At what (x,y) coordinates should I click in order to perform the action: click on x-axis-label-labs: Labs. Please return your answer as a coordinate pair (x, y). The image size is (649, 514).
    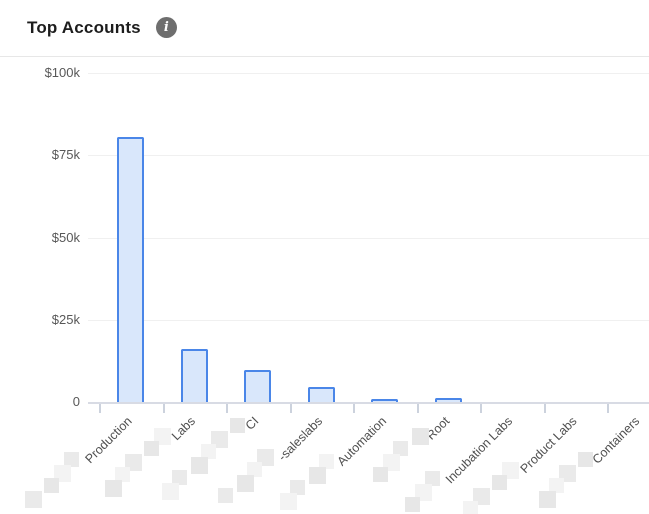
    Looking at the image, I should click on (184, 429).